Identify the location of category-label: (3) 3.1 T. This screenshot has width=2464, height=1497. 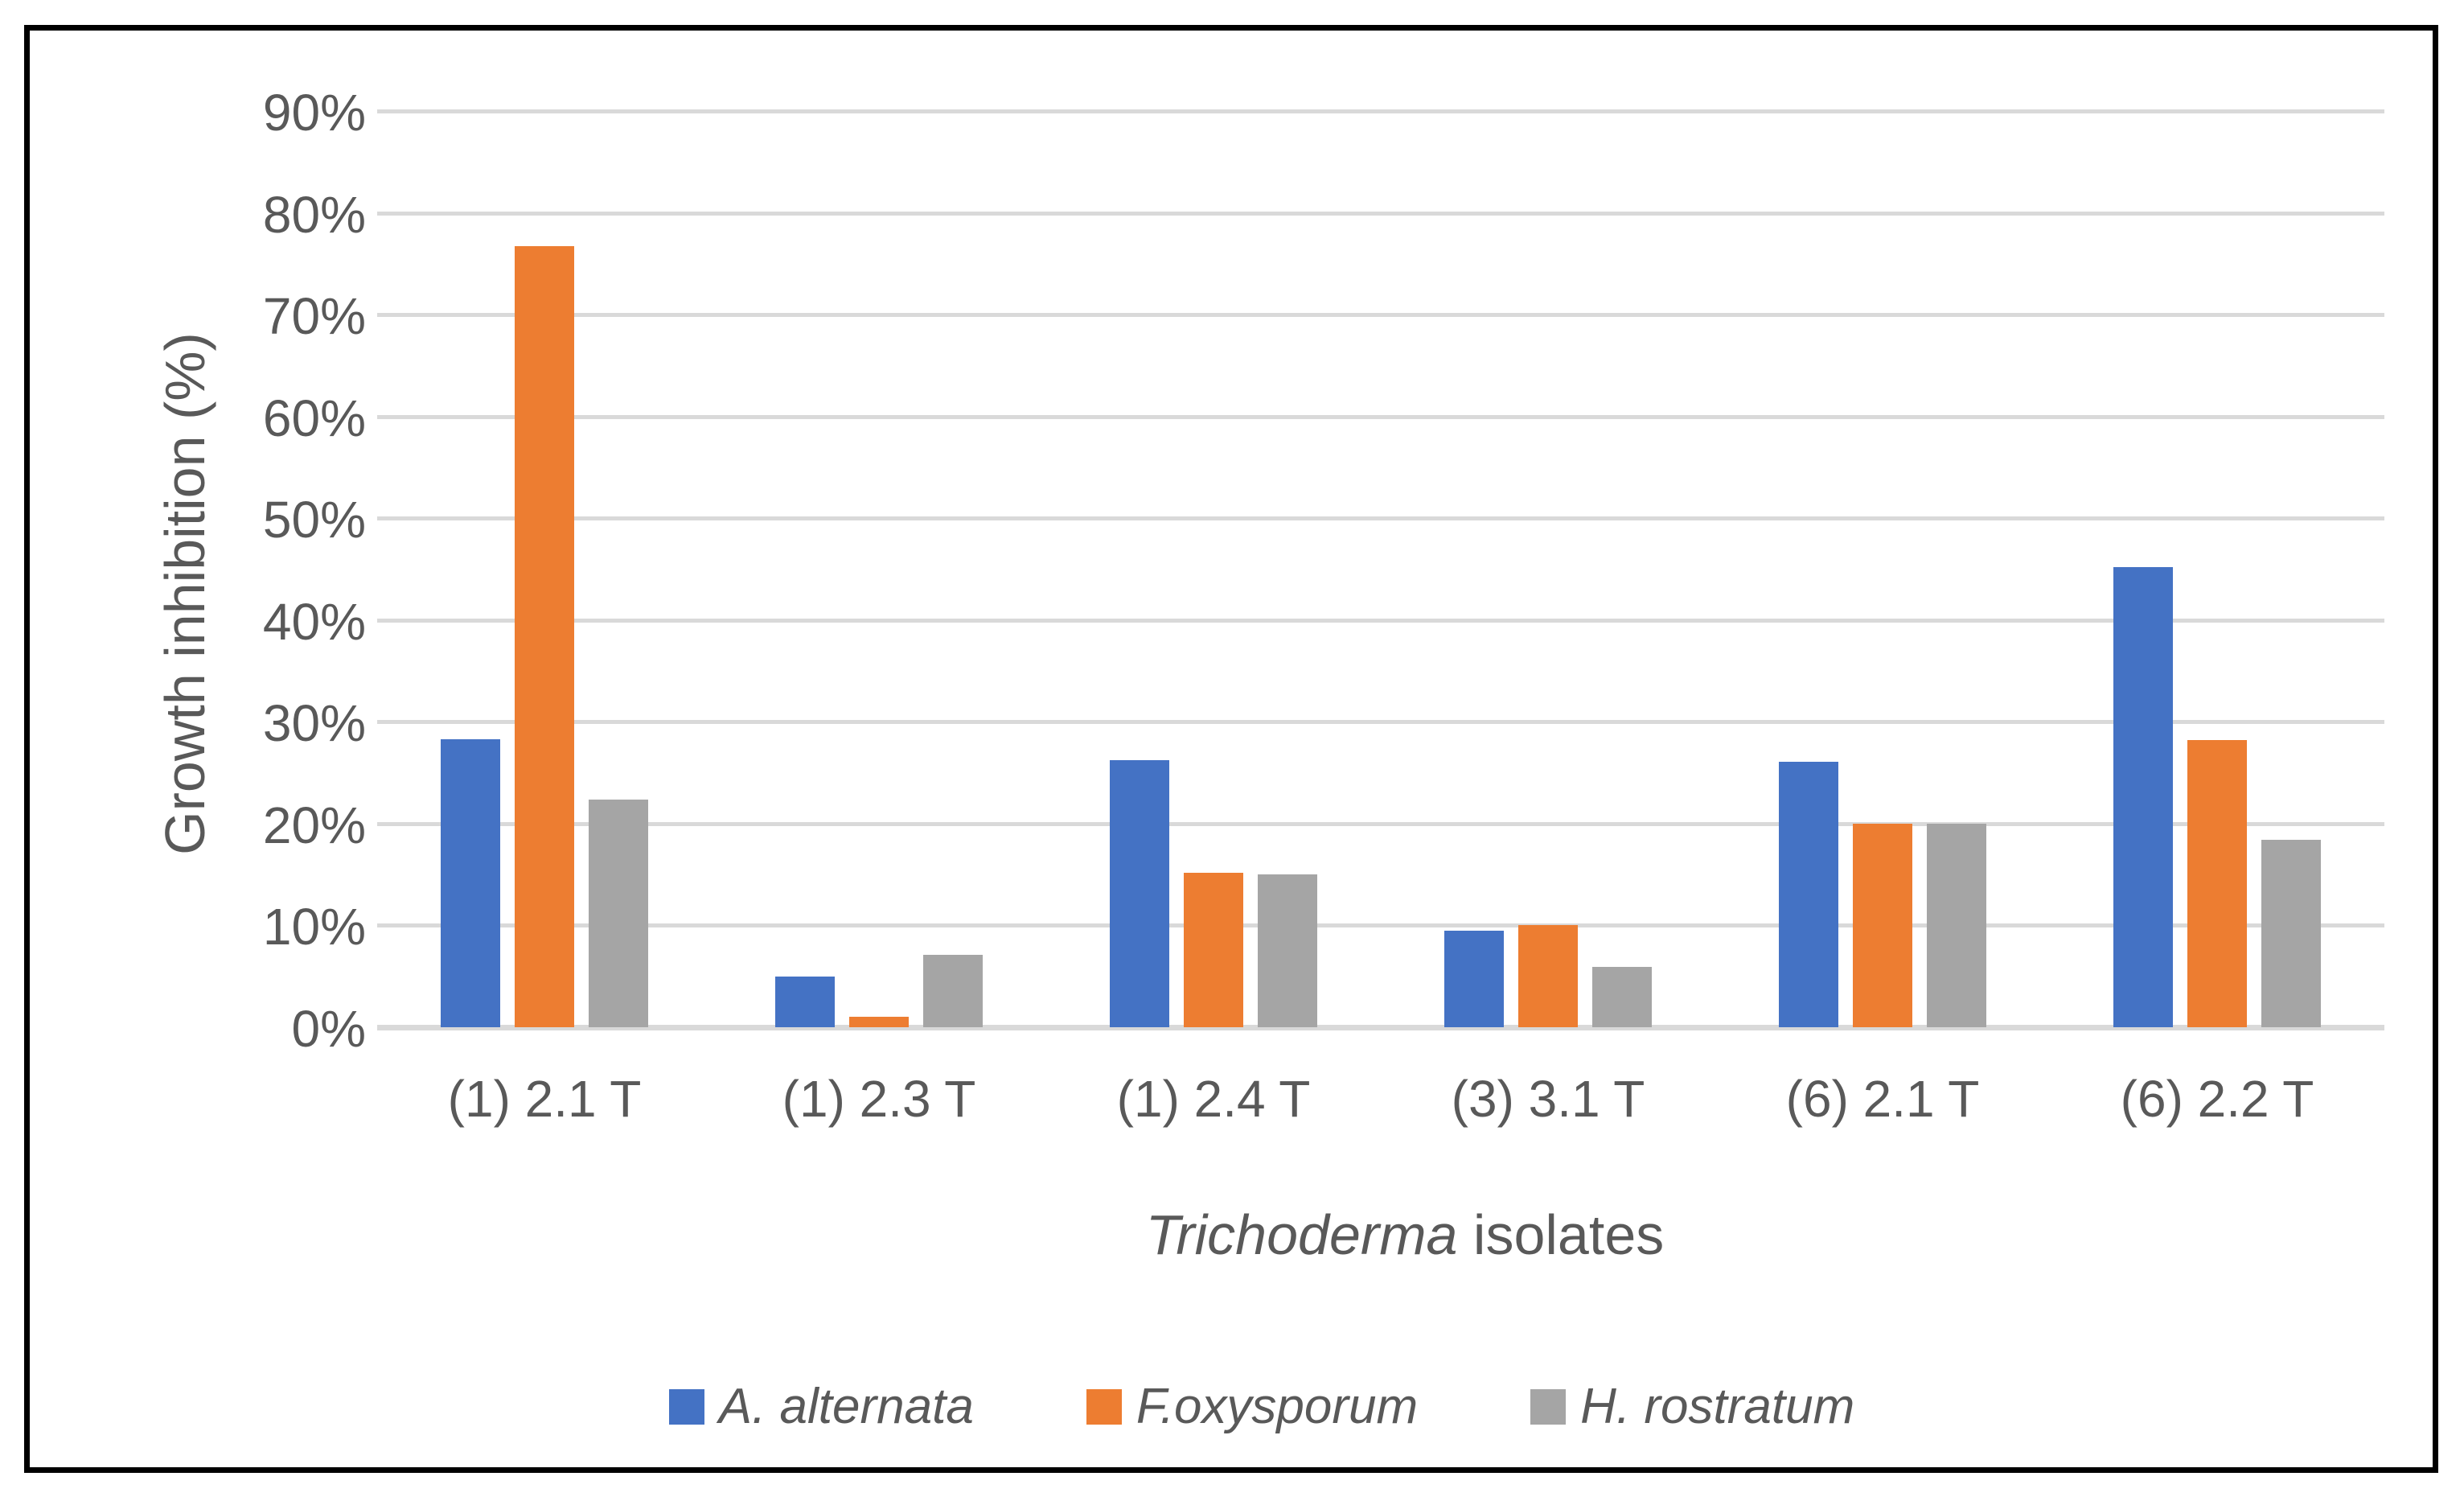
(1548, 1099).